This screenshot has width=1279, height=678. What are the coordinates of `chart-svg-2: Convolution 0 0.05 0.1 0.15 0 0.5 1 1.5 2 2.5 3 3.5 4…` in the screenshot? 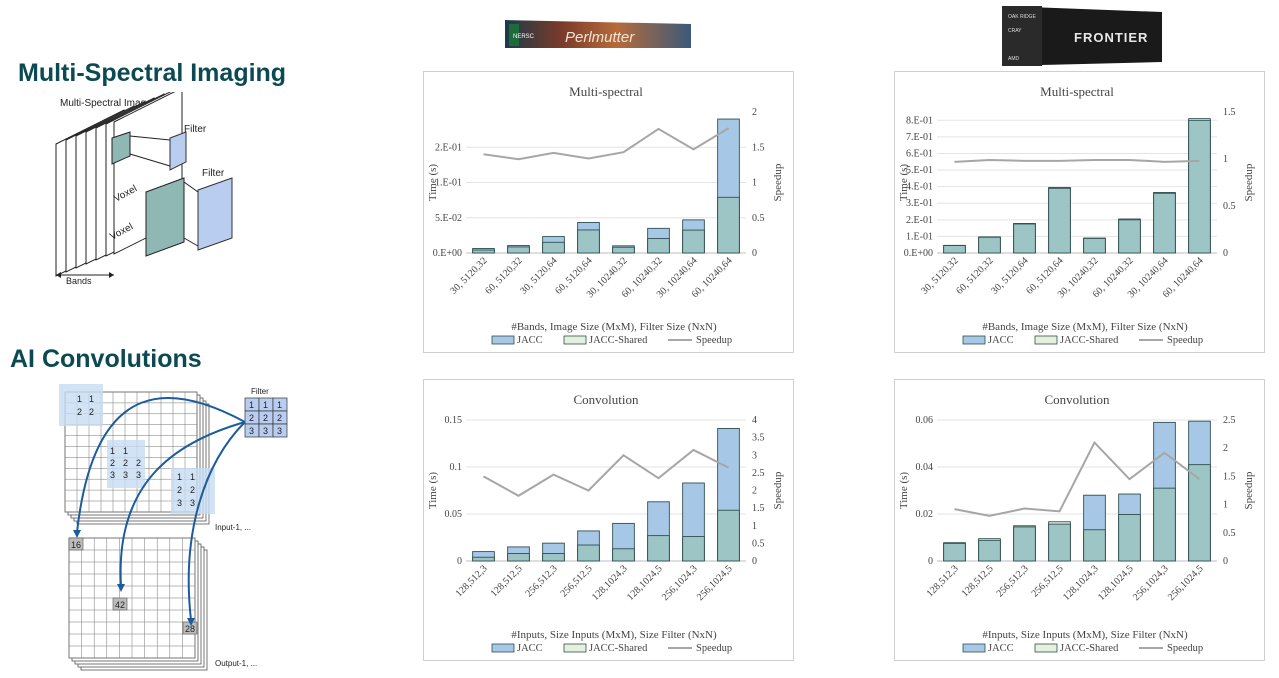 It's located at (605, 523).